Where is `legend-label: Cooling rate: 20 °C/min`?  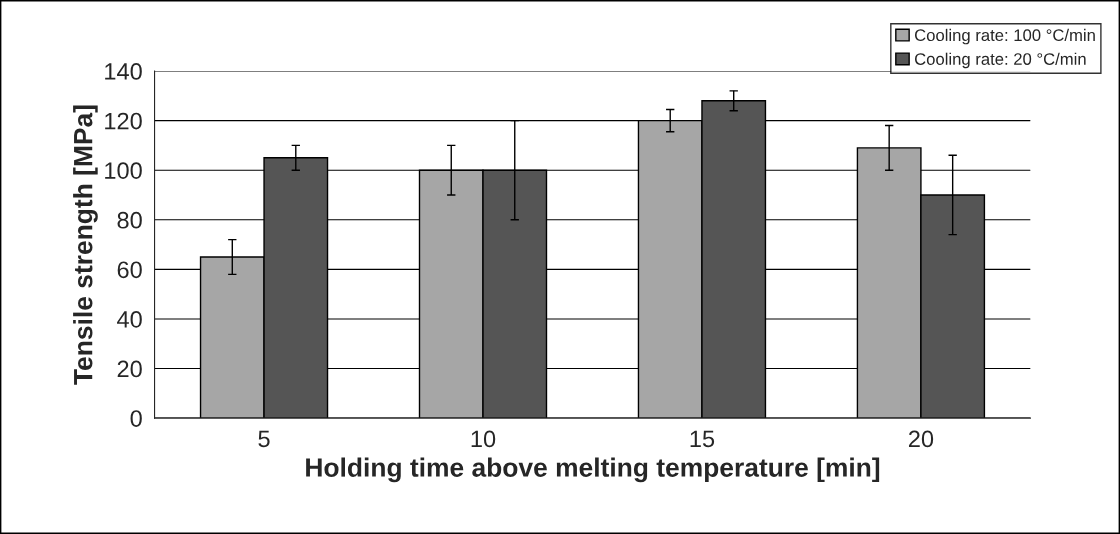 legend-label: Cooling rate: 20 °C/min is located at coordinates (1000, 60).